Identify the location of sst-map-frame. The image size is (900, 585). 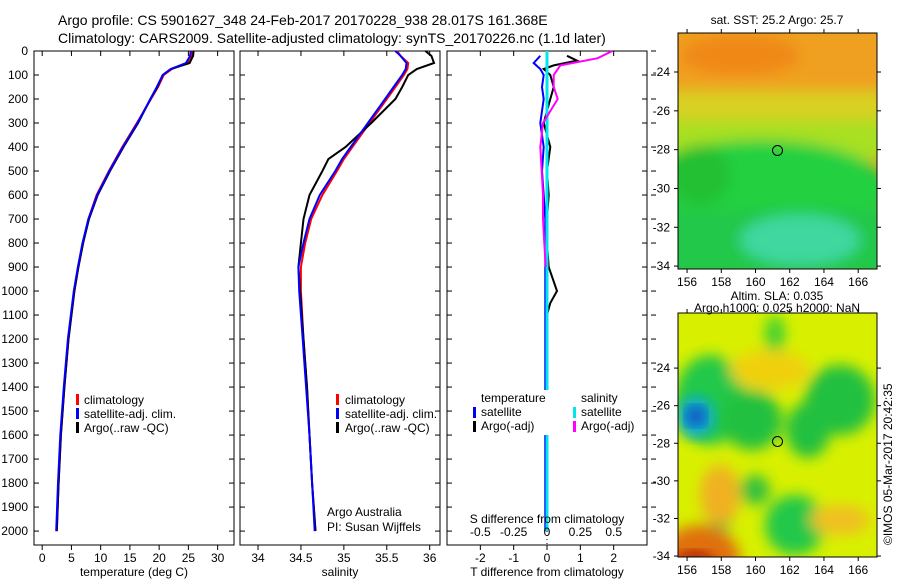
(777, 151).